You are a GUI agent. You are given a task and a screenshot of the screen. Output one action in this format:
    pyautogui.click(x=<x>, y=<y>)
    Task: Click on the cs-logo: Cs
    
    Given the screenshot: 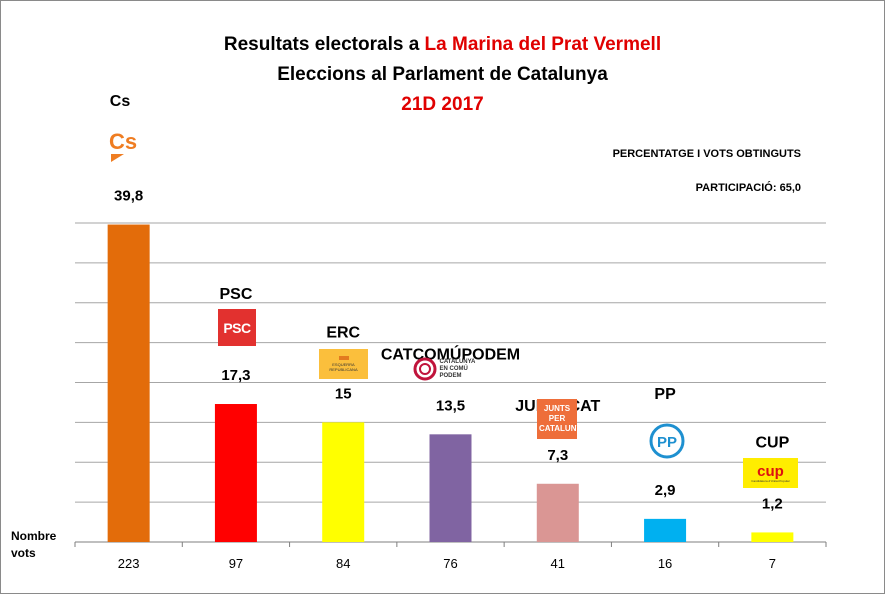 What is the action you would take?
    pyautogui.click(x=126, y=144)
    